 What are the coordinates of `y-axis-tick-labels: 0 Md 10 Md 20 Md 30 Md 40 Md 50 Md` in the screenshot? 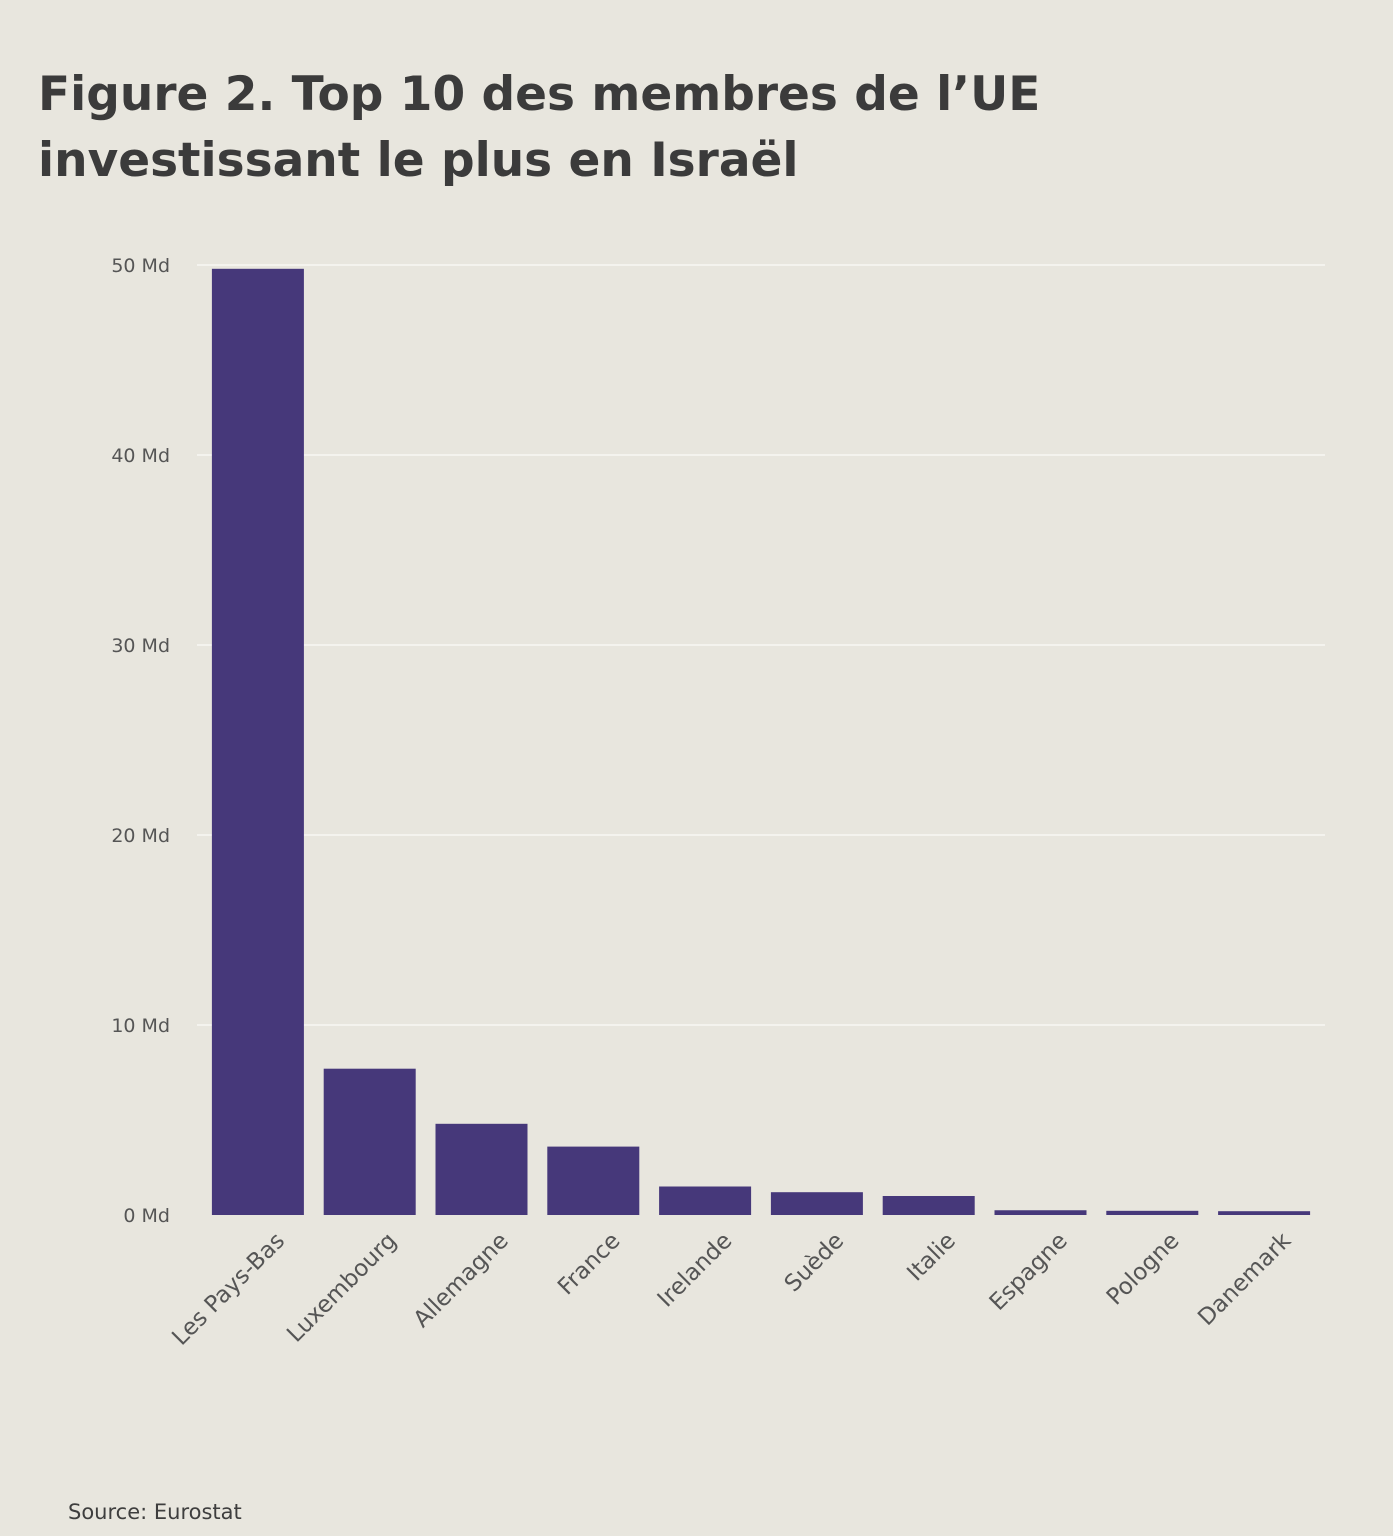 It's located at (140, 741).